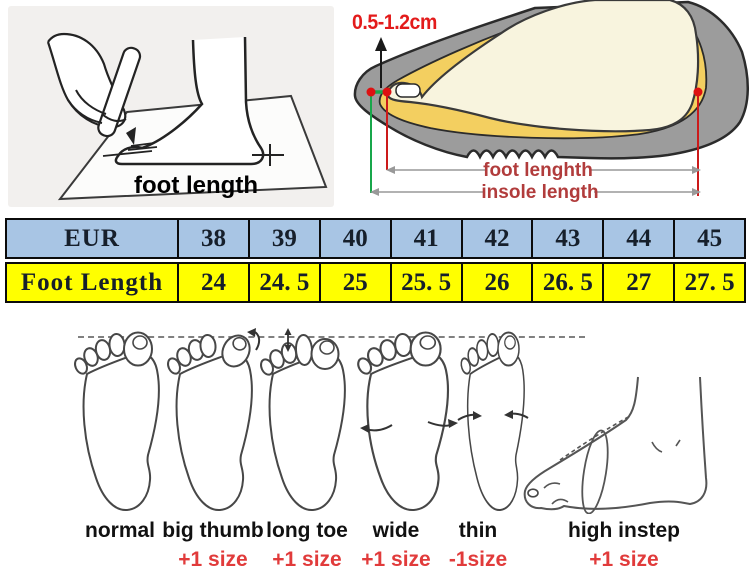 The height and width of the screenshot is (582, 750). What do you see at coordinates (615, 445) in the screenshot?
I see `foot-high-instep-sketch` at bounding box center [615, 445].